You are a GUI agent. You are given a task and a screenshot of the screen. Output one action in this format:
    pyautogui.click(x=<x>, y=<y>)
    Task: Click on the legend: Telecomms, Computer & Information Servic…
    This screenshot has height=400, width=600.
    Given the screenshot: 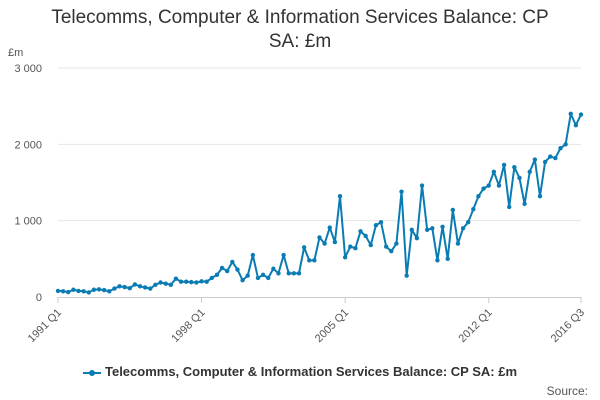 What is the action you would take?
    pyautogui.click(x=300, y=371)
    